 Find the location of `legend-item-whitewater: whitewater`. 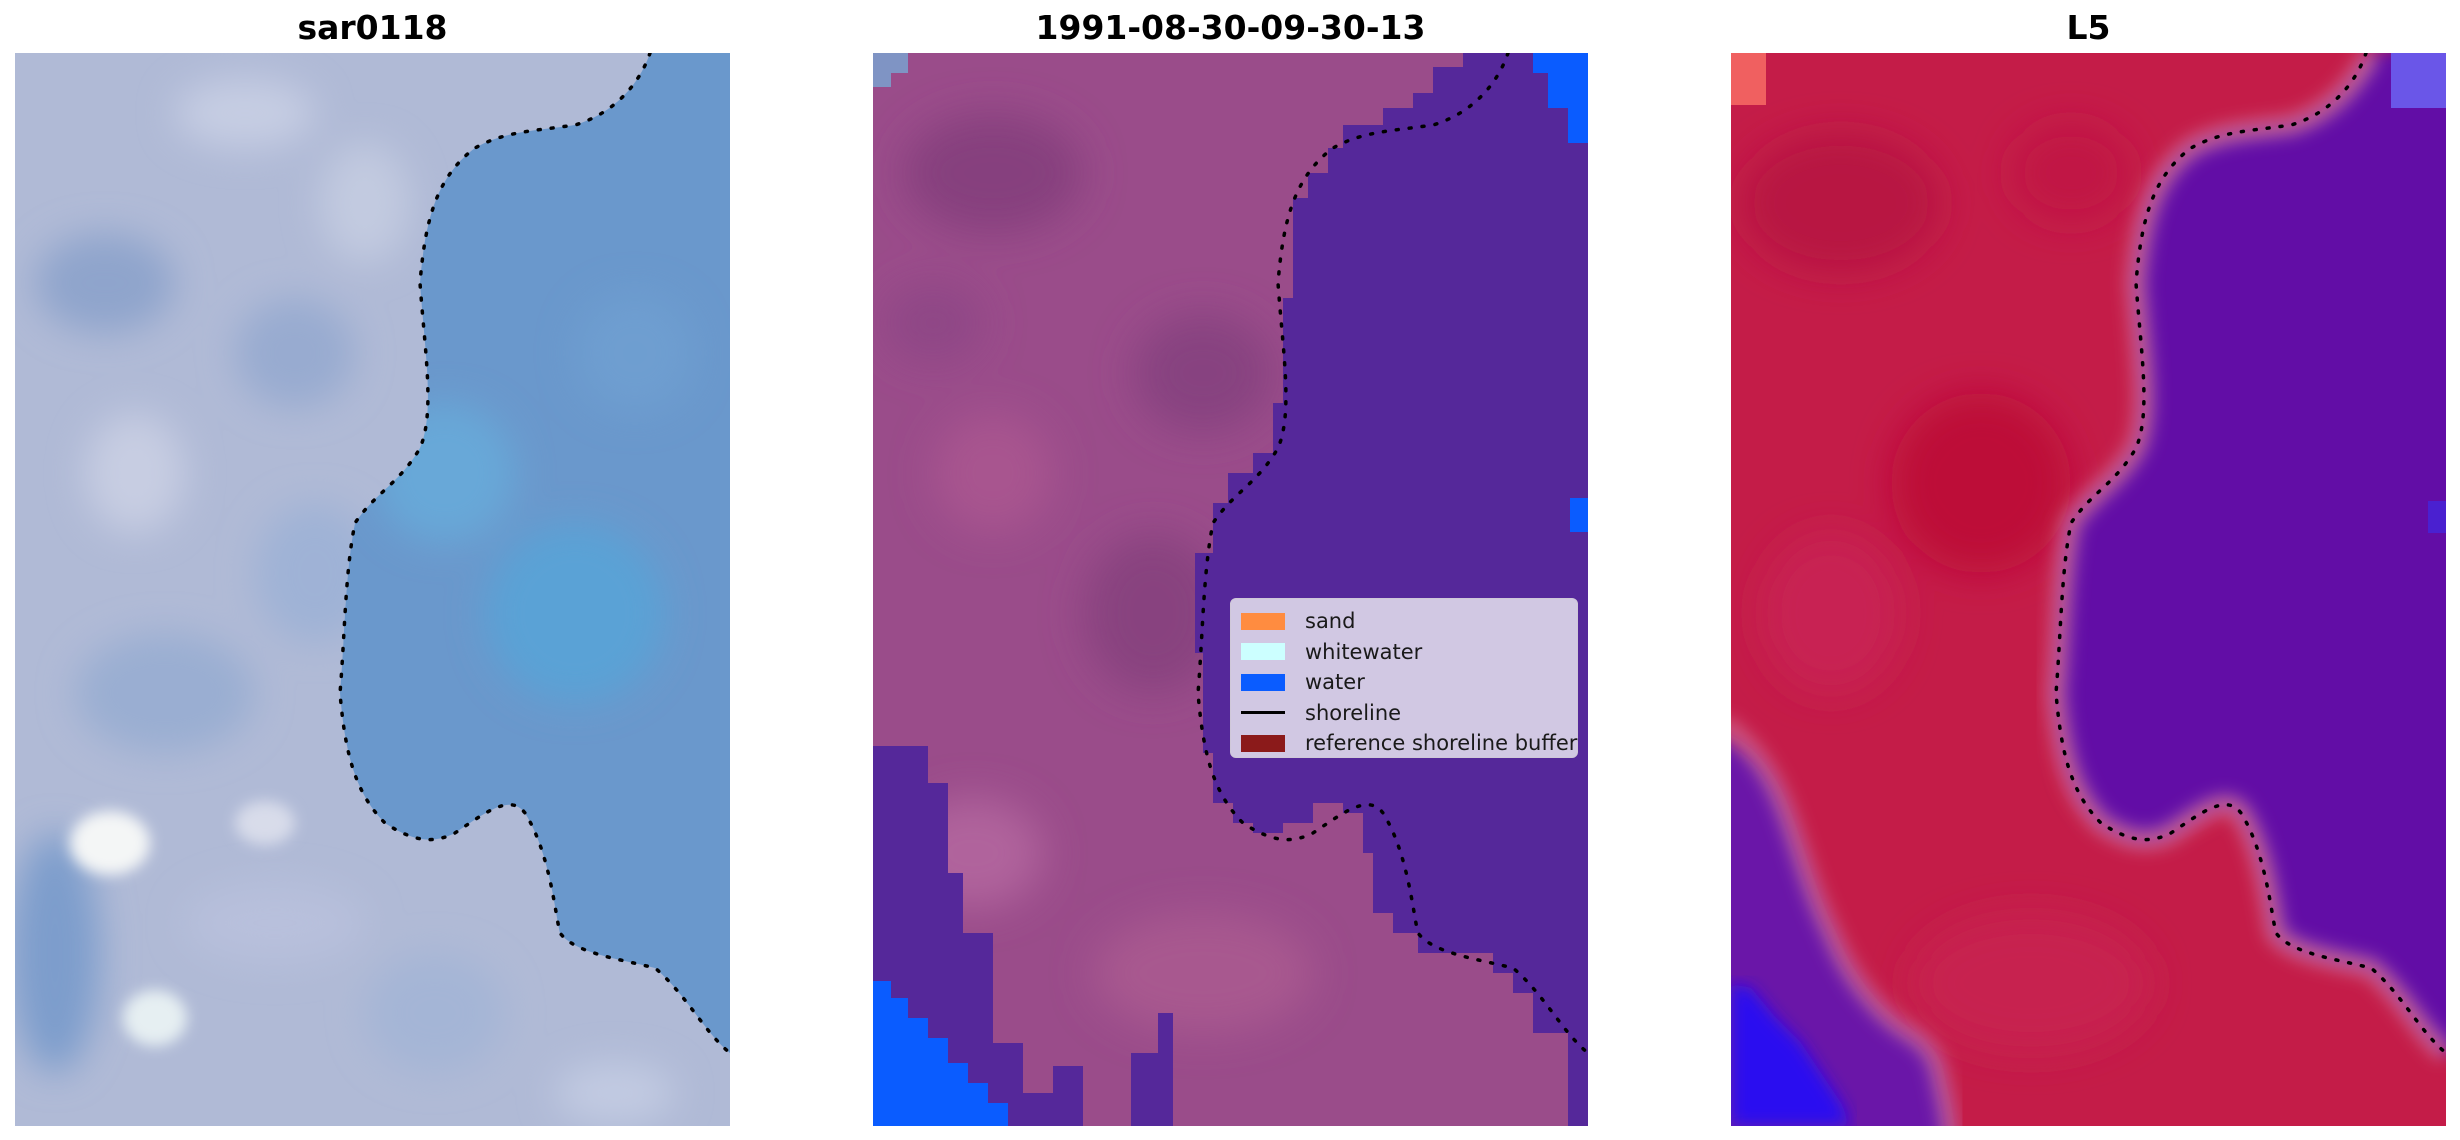

legend-item-whitewater: whitewater is located at coordinates (1404, 652).